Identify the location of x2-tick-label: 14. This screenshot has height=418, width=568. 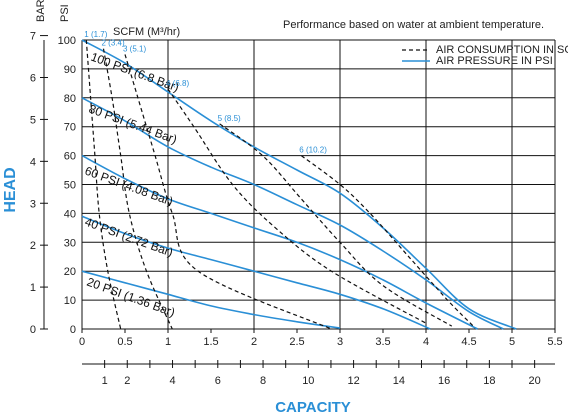
(399, 381).